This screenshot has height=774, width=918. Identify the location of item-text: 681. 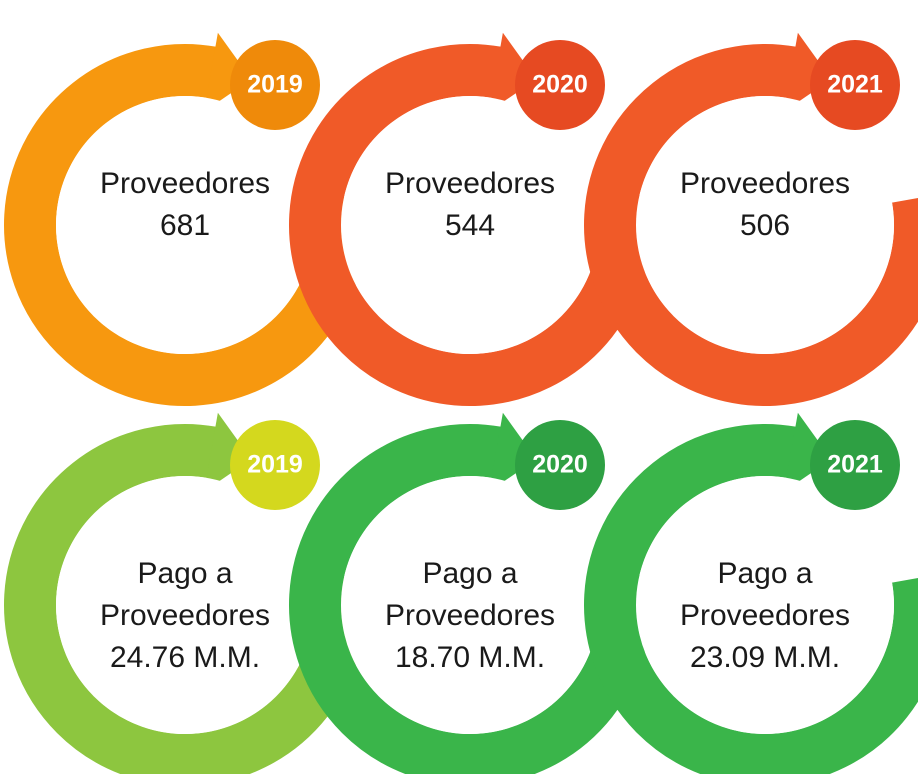
(185, 225).